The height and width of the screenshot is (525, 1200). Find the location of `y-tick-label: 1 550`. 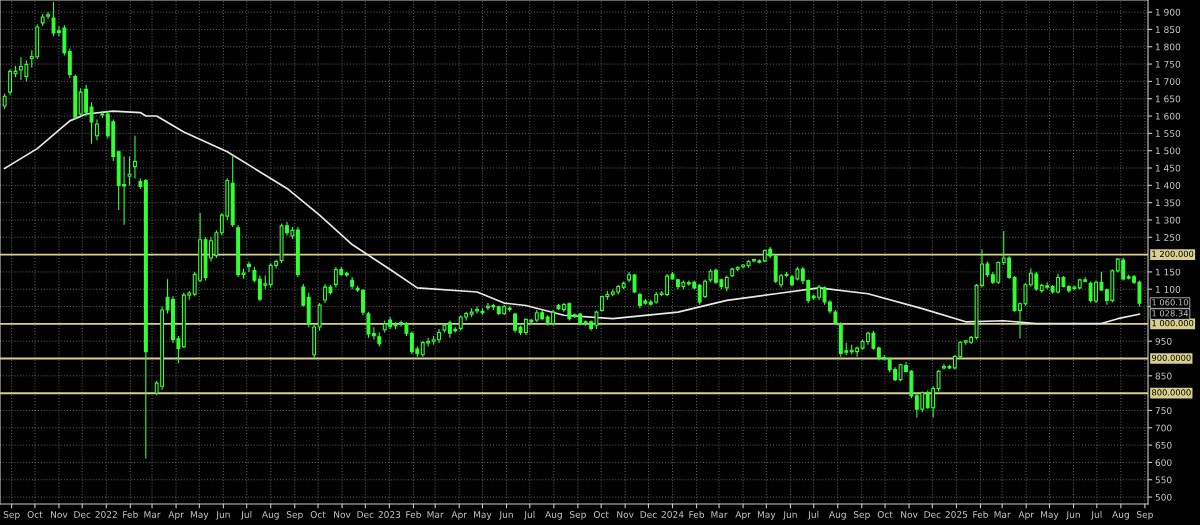

y-tick-label: 1 550 is located at coordinates (1168, 133).